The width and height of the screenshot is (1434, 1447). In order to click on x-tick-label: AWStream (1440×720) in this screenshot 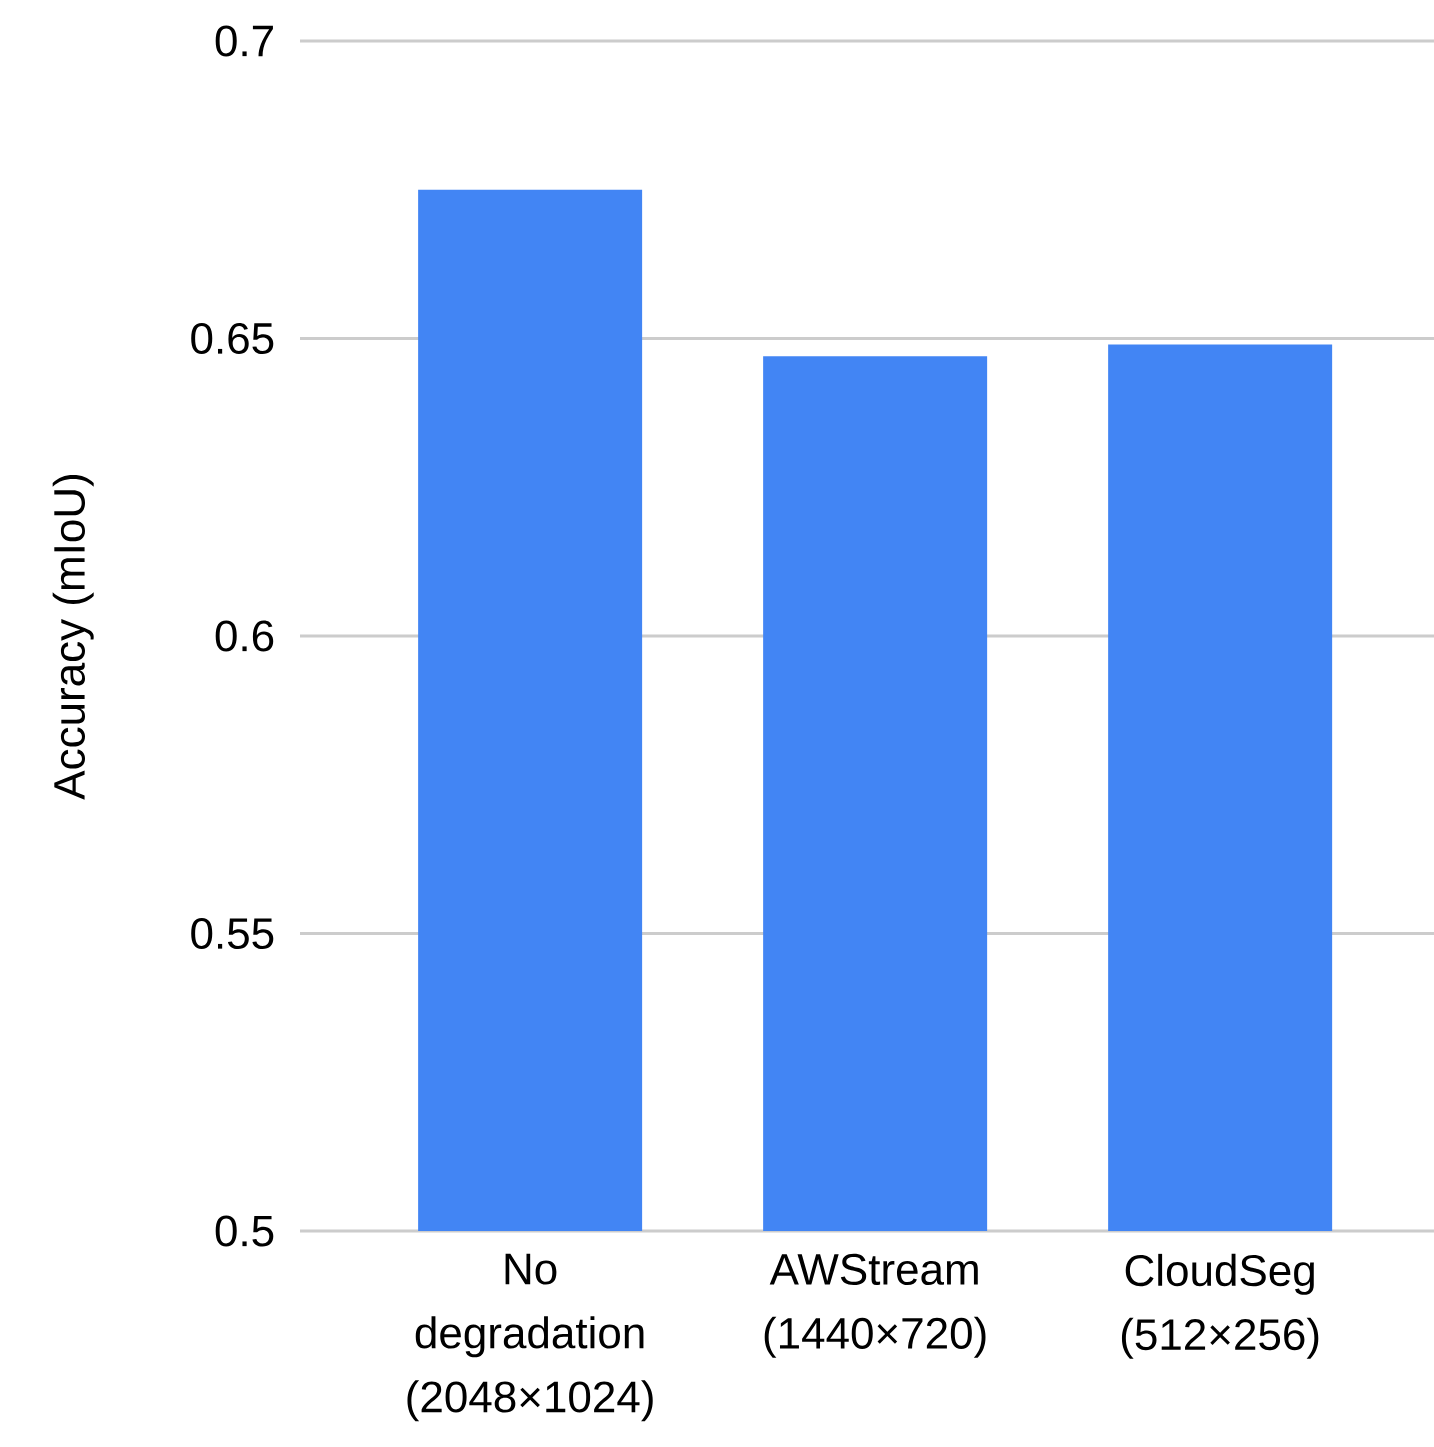, I will do `click(875, 1305)`.